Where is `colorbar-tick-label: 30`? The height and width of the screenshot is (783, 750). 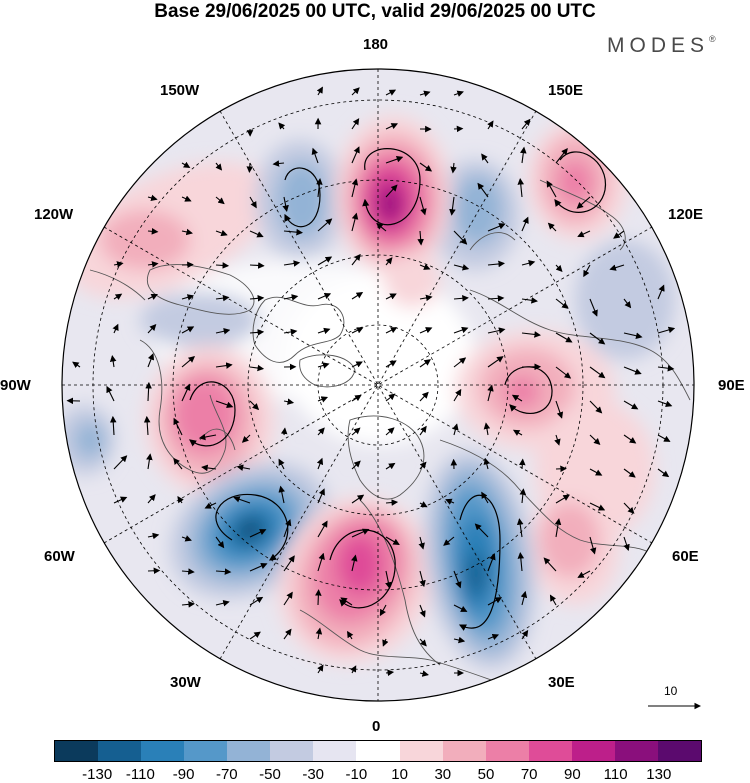
colorbar-tick-label: 30 is located at coordinates (443, 774).